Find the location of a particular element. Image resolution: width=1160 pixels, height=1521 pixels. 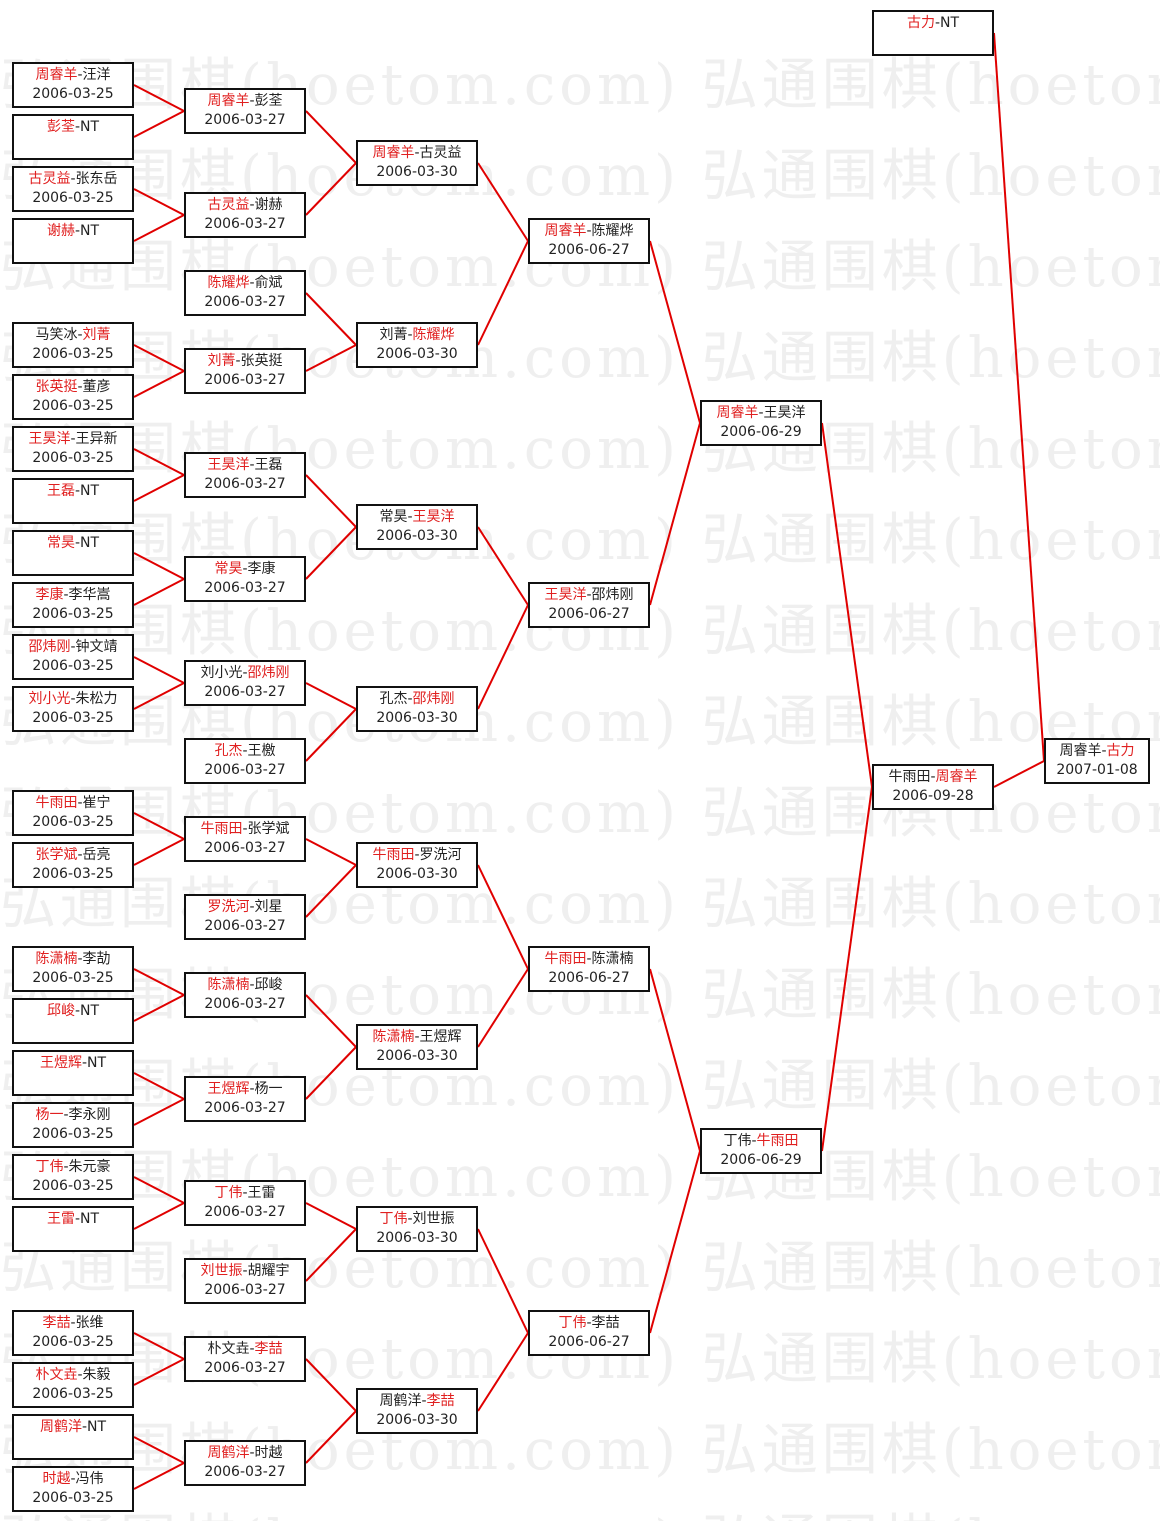

match-box: 王磊-NT is located at coordinates (73, 501).